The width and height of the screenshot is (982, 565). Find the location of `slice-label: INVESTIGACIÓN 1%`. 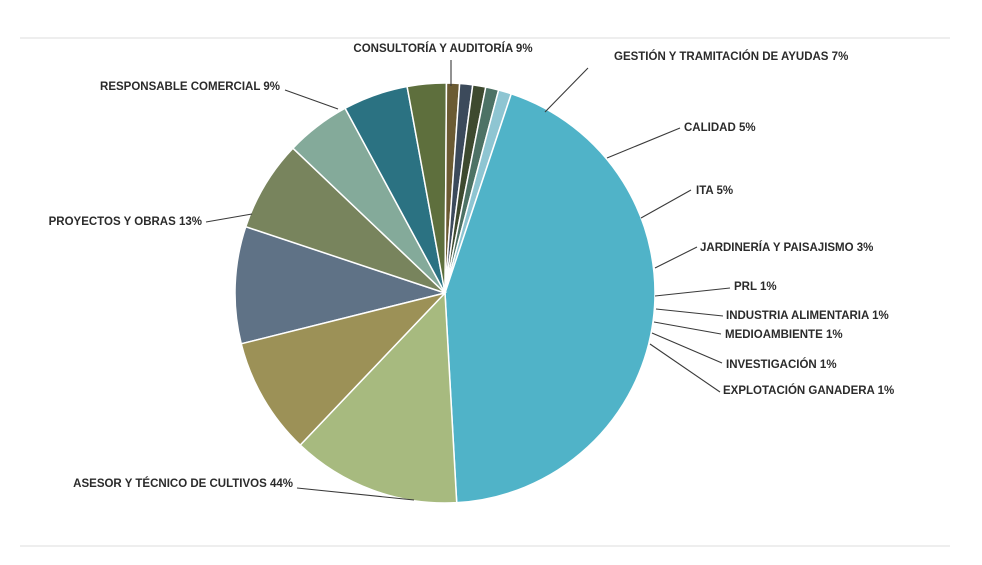

slice-label: INVESTIGACIÓN 1% is located at coordinates (781, 364).